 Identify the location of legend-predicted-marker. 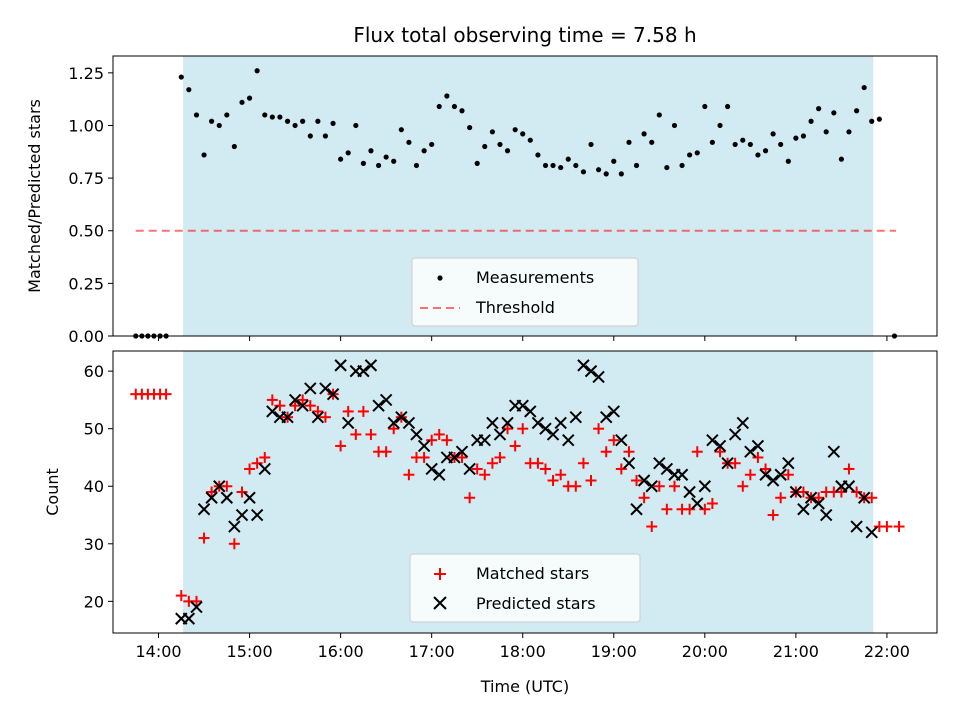
(440, 603).